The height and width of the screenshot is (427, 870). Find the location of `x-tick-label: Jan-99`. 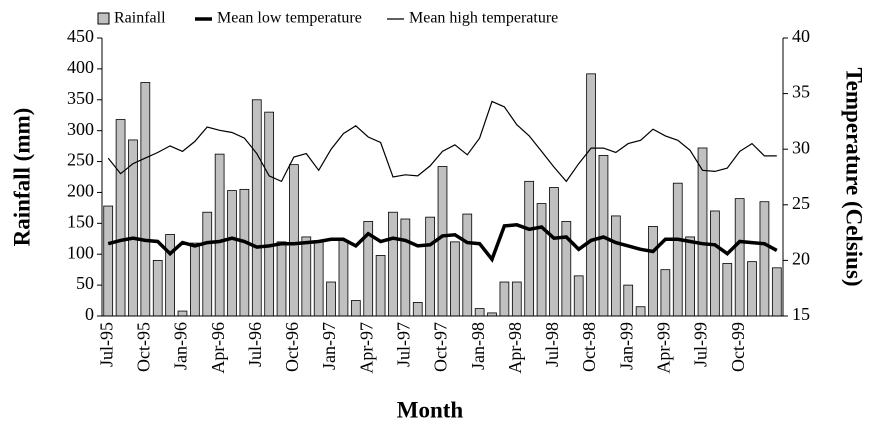

x-tick-label: Jan-99 is located at coordinates (626, 346).